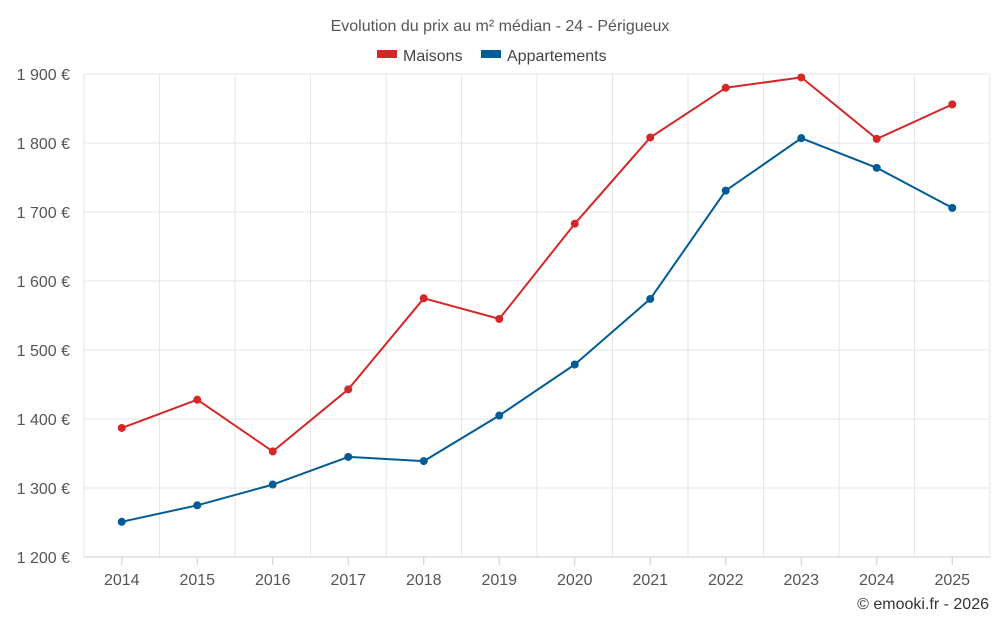 The width and height of the screenshot is (1000, 625). I want to click on x-tick-label: 2023, so click(801, 580).